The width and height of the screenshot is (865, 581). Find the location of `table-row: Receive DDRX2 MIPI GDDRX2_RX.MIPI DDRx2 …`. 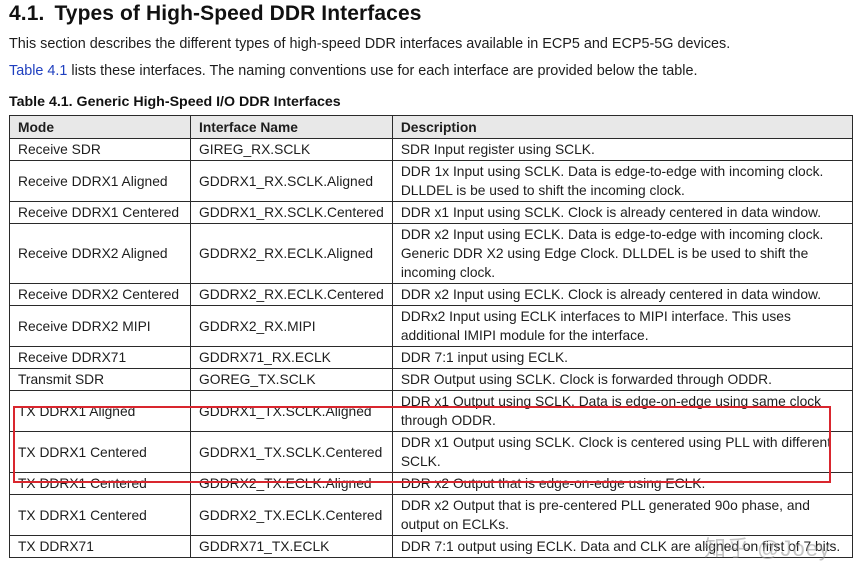

table-row: Receive DDRX2 MIPI GDDRX2_RX.MIPI DDRx2 … is located at coordinates (431, 326).